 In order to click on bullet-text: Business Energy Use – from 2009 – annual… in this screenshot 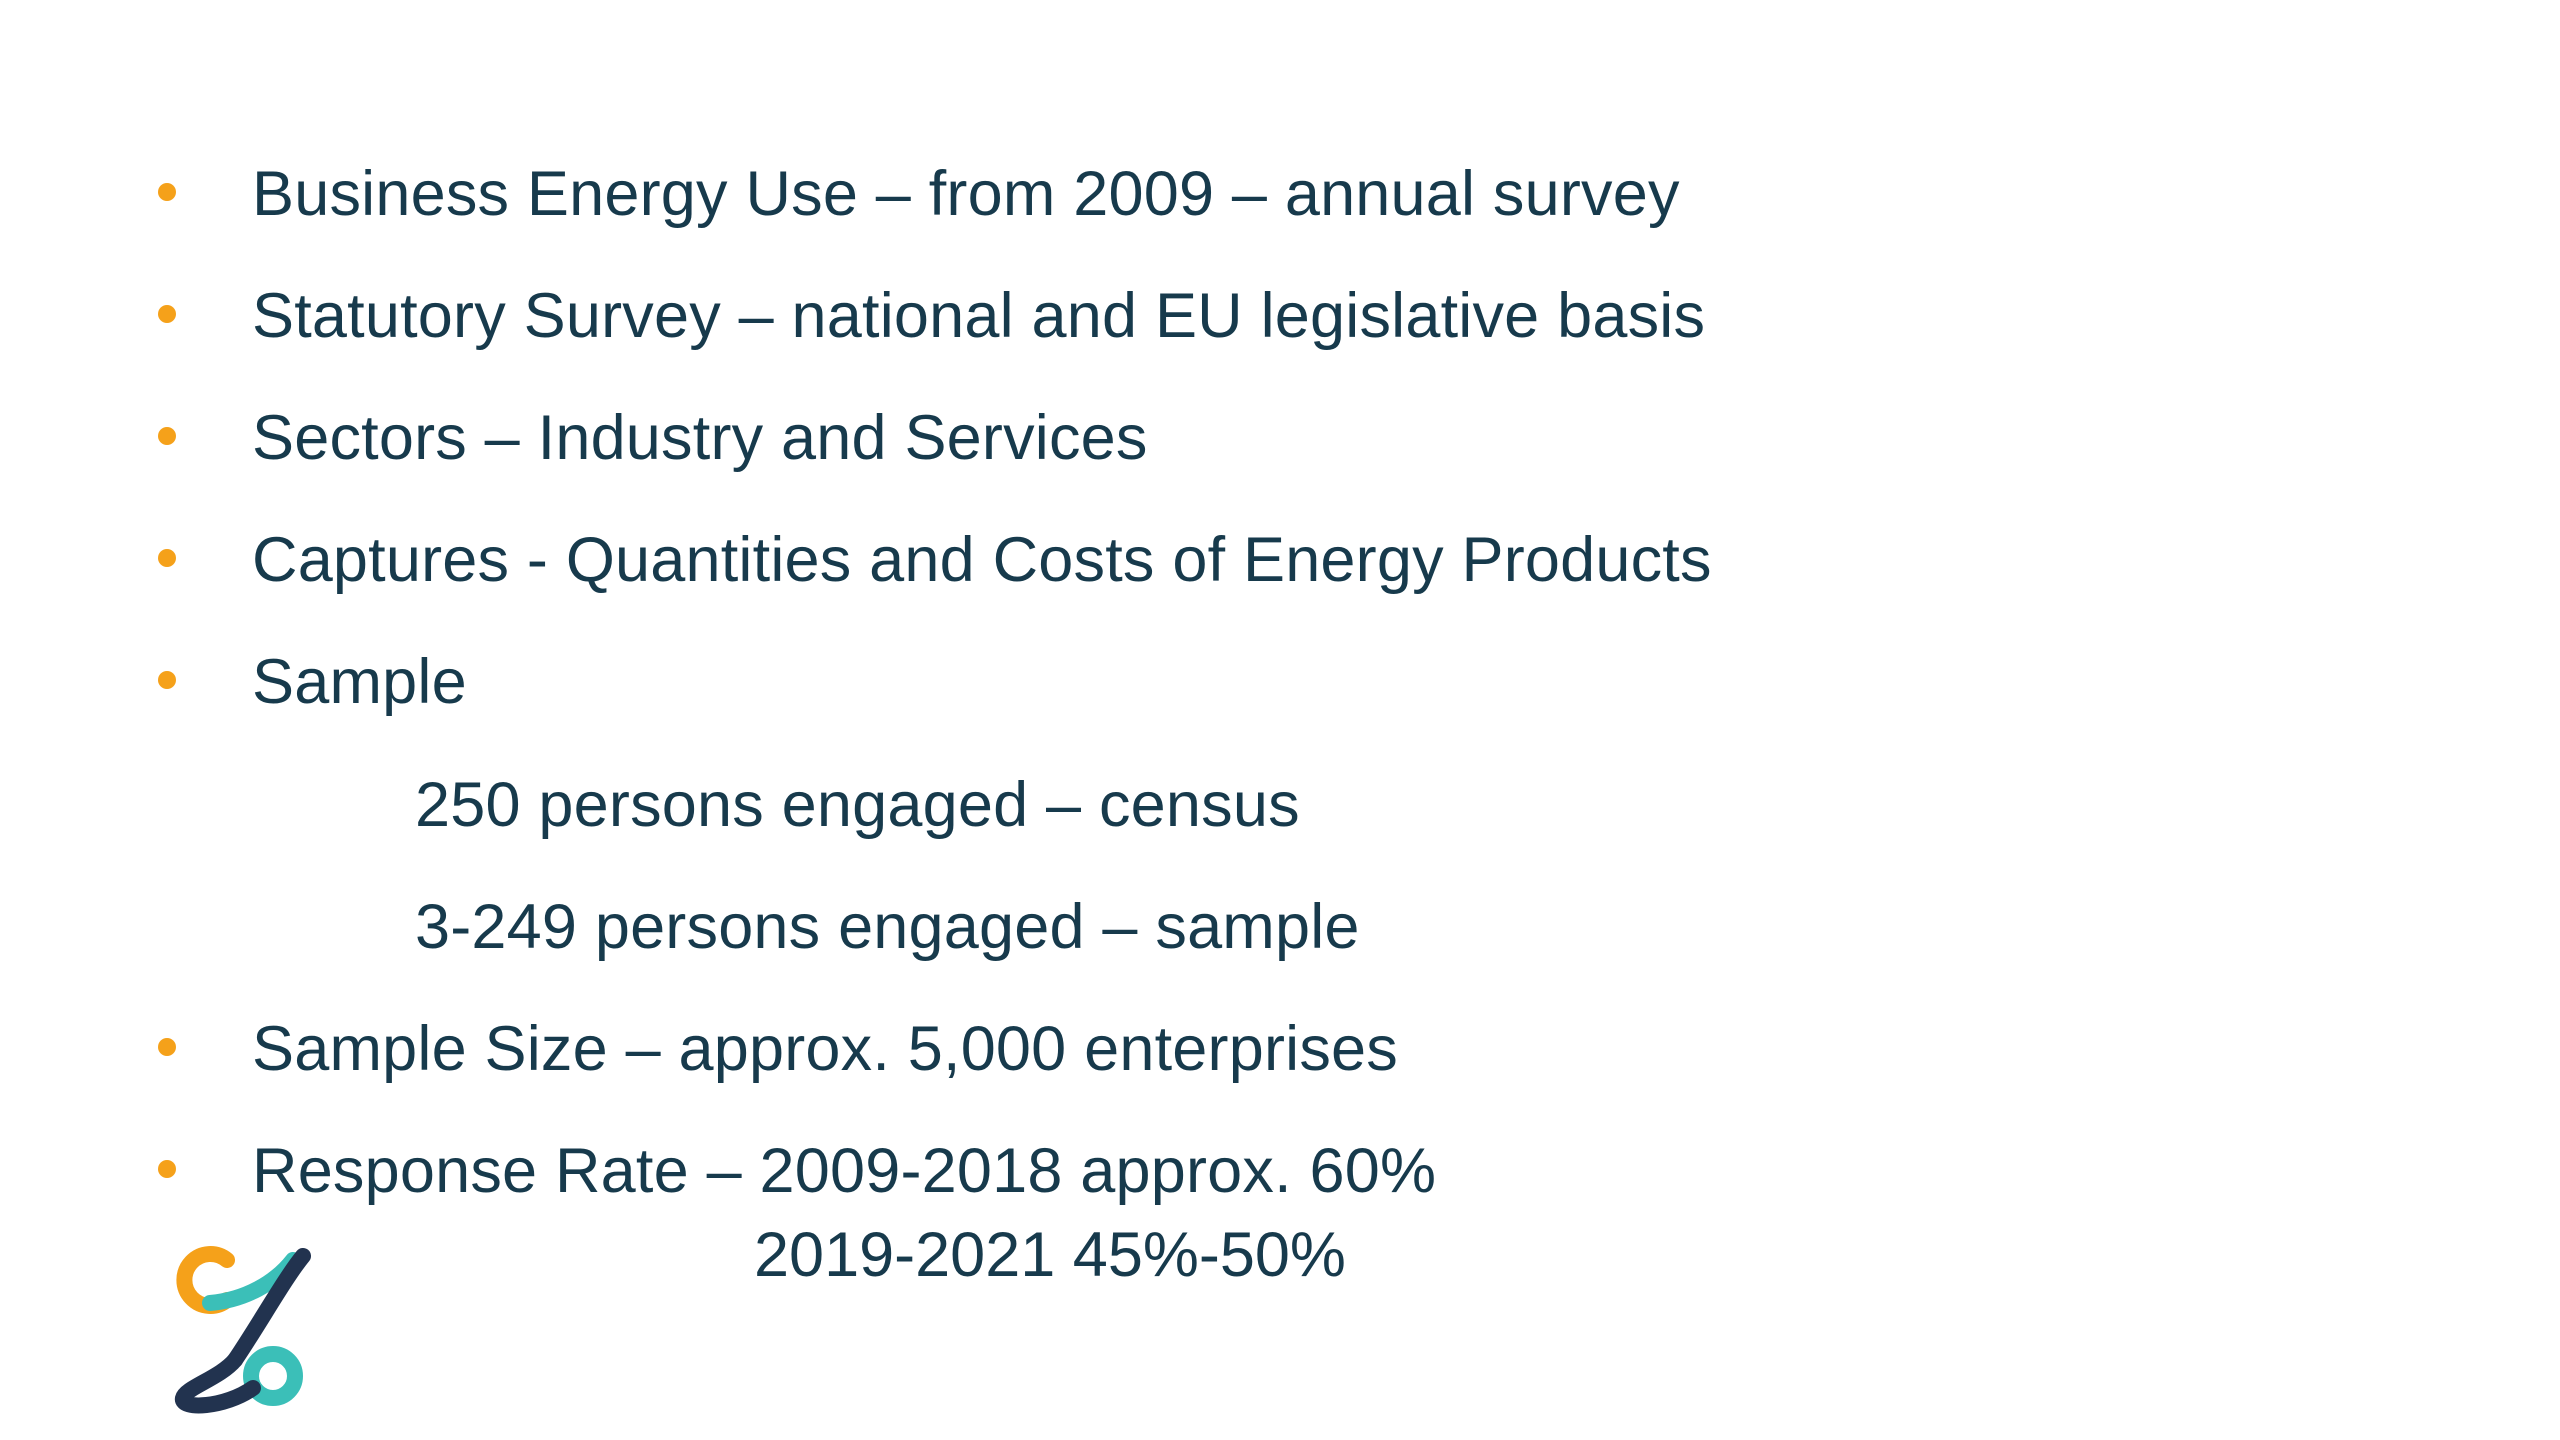, I will do `click(966, 194)`.